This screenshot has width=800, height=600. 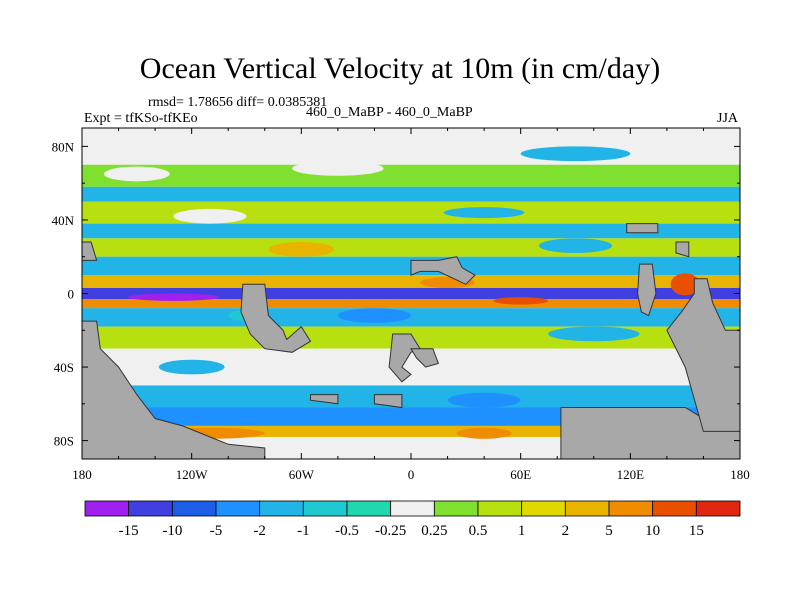 What do you see at coordinates (412, 519) in the screenshot?
I see `colorbar: -15 -10 -5 -2 -1 -0.5 -0.25 0.25 0.5 1 2 5 10 15` at bounding box center [412, 519].